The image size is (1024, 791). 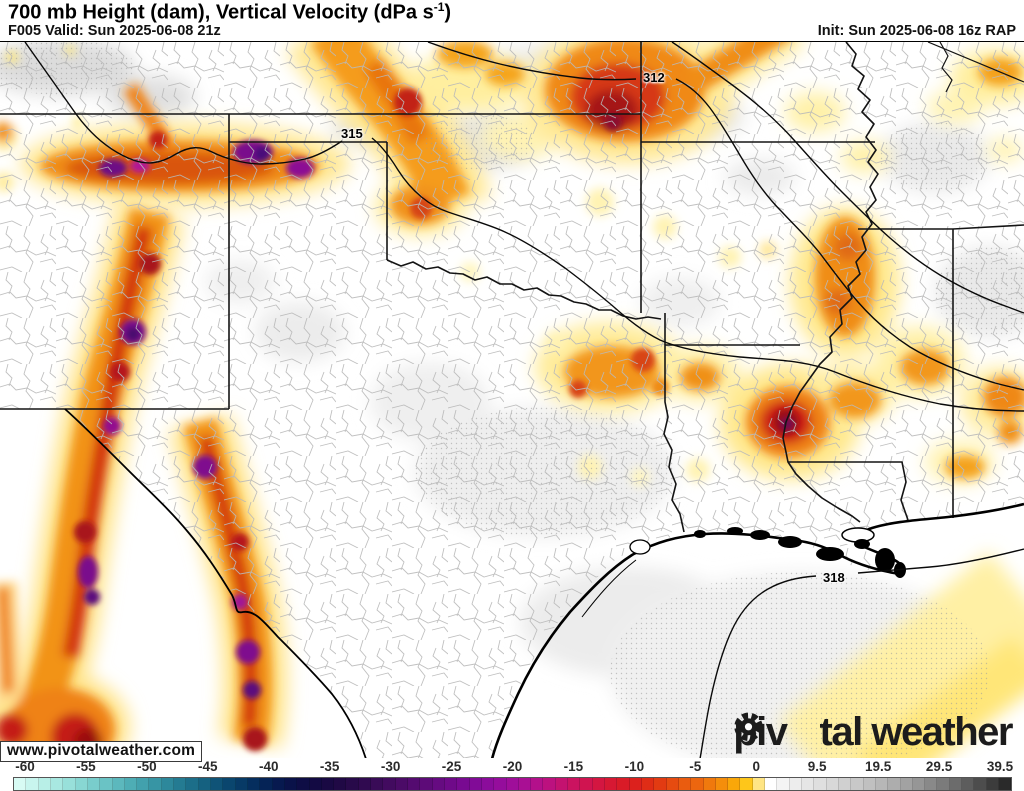 I want to click on colorbar-tick: -20, so click(x=512, y=766).